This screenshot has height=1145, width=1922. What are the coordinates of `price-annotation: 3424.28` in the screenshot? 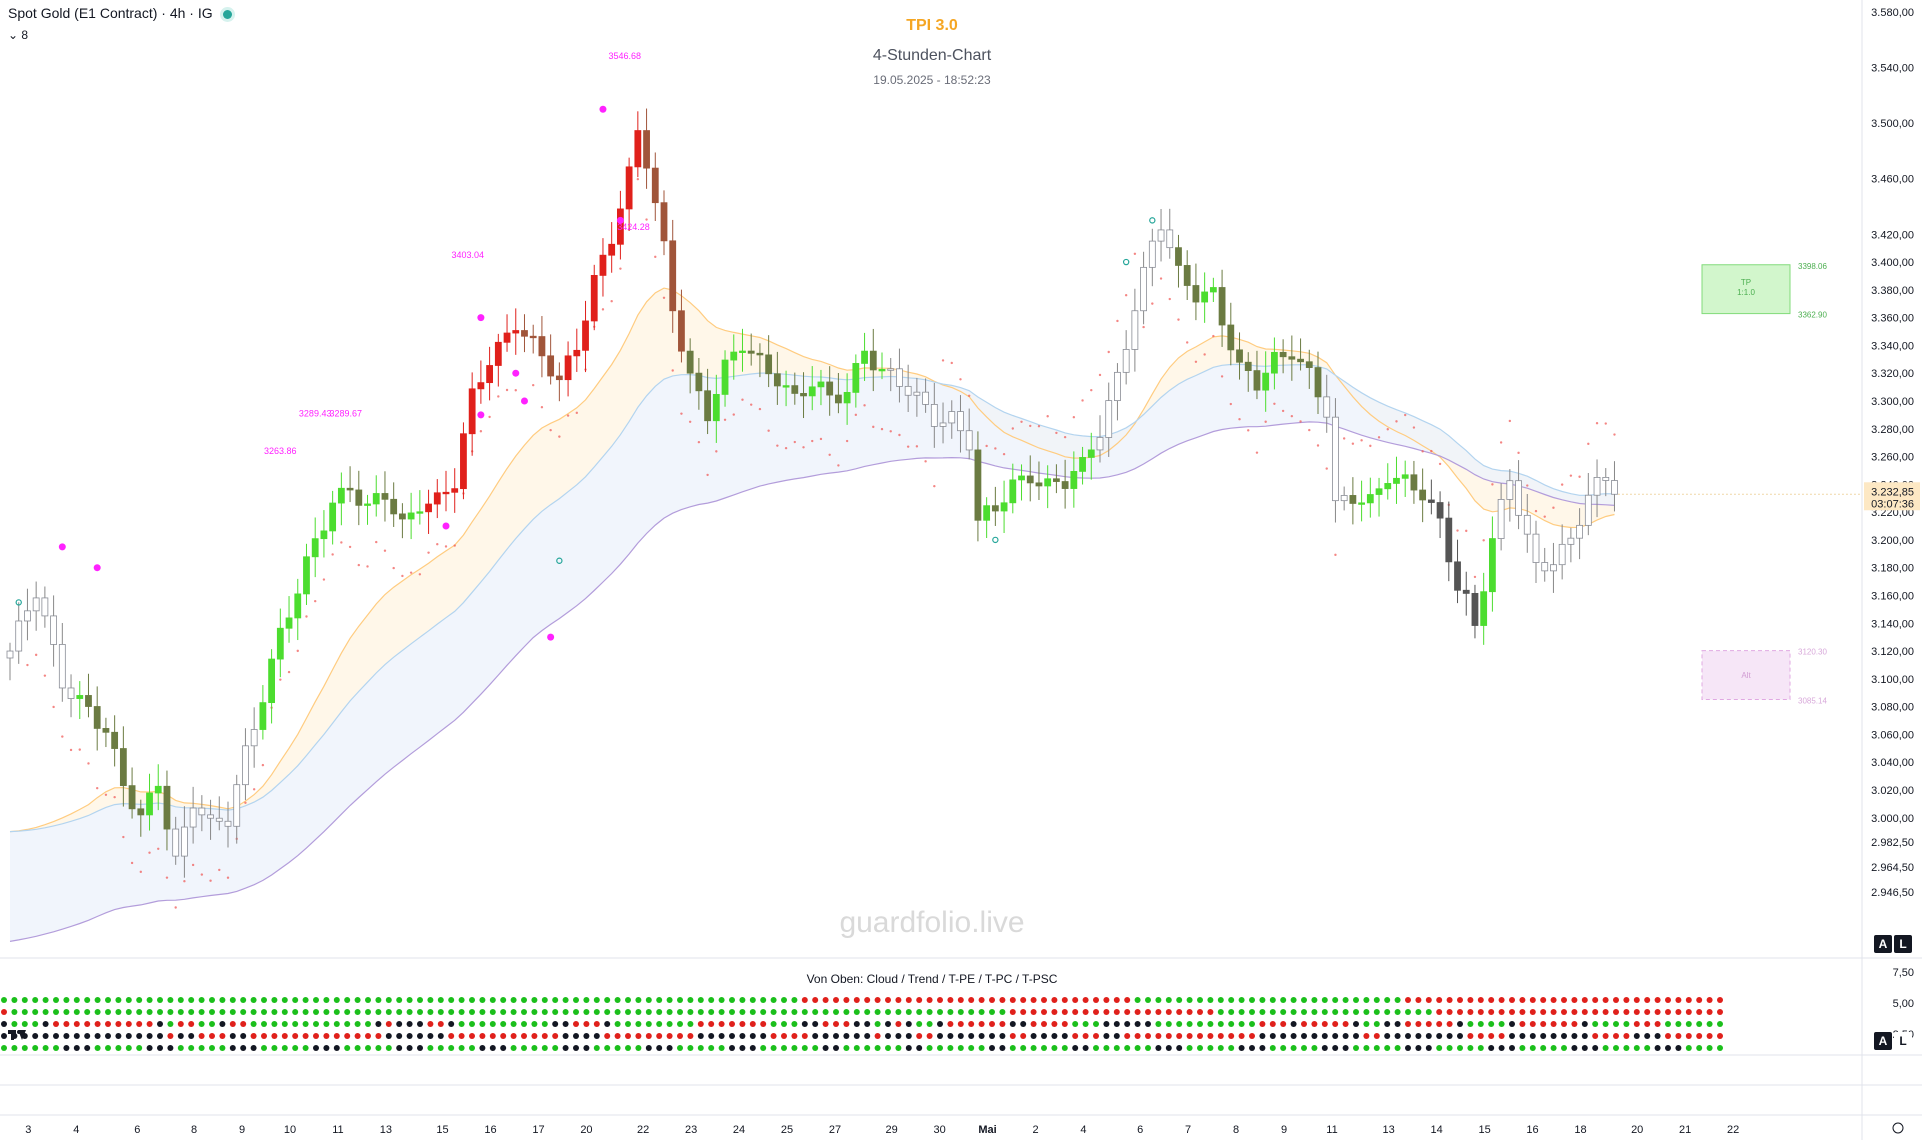 It's located at (633, 227).